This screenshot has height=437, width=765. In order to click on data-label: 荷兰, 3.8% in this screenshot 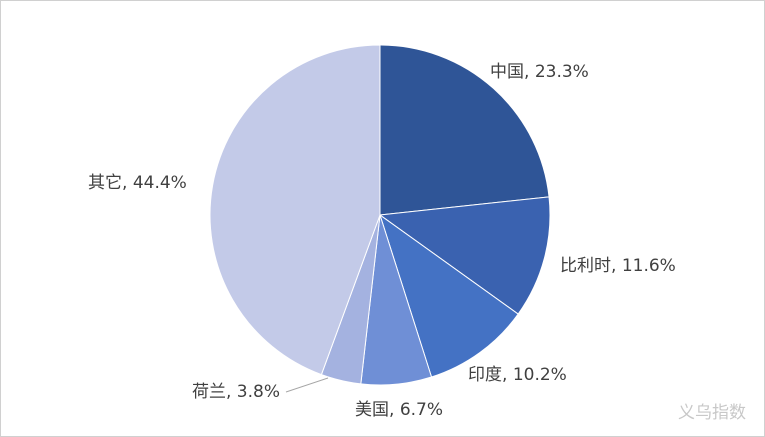, I will do `click(236, 392)`.